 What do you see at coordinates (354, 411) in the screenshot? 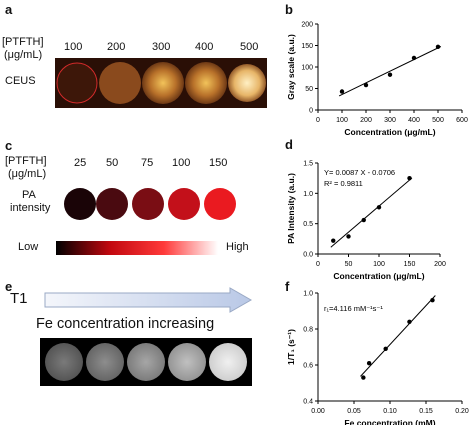
I see `chart-f-xtick-label: 0.05` at bounding box center [354, 411].